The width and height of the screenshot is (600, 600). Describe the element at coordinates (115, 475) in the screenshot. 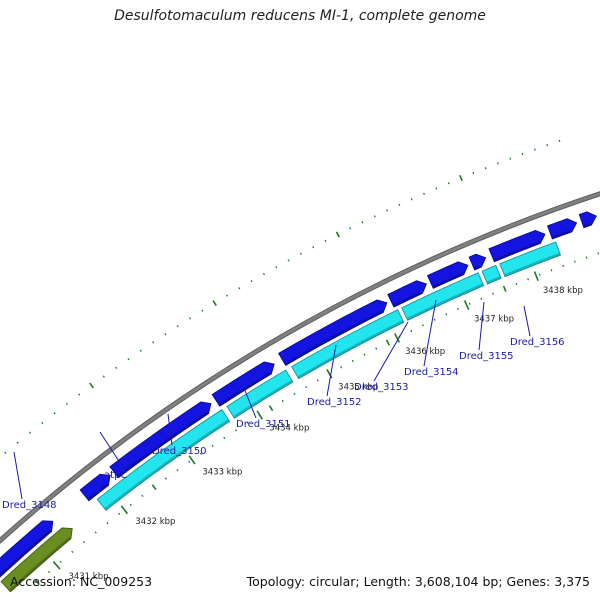

I see `gene-label-2: atpC` at that location.